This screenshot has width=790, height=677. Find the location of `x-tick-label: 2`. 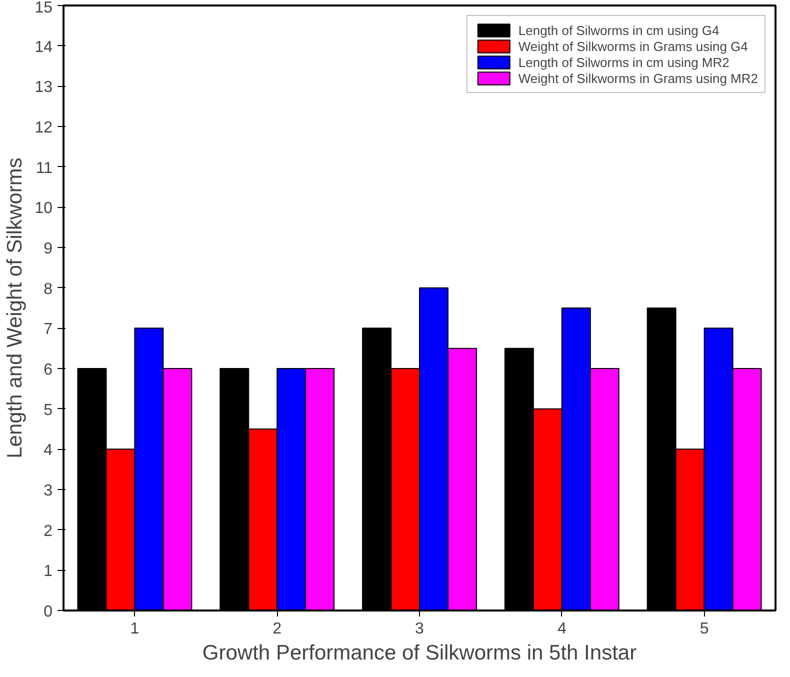

x-tick-label: 2 is located at coordinates (277, 629).